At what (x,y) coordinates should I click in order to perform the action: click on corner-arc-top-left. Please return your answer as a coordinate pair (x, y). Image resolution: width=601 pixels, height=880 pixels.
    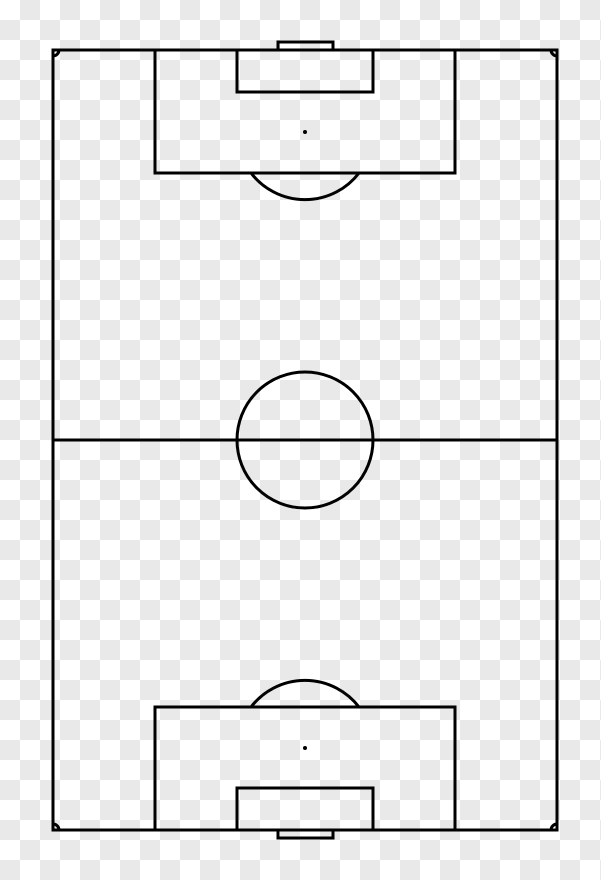
    Looking at the image, I should click on (56, 53).